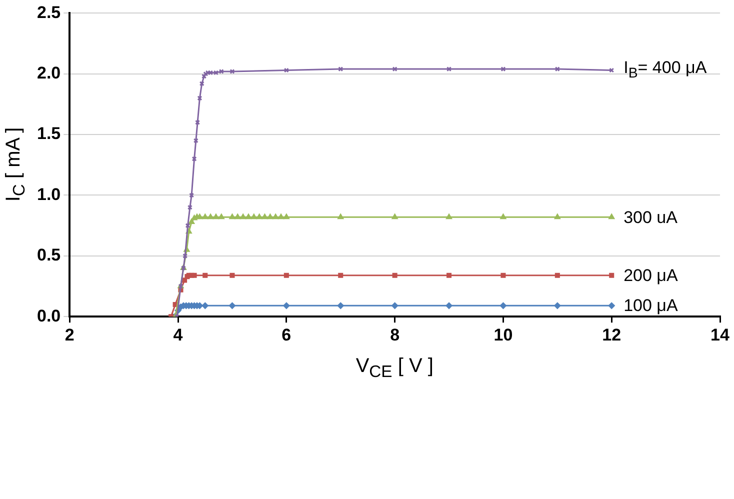 This screenshot has height=499, width=734. Describe the element at coordinates (720, 334) in the screenshot. I see `x-tick-label: 14` at that location.